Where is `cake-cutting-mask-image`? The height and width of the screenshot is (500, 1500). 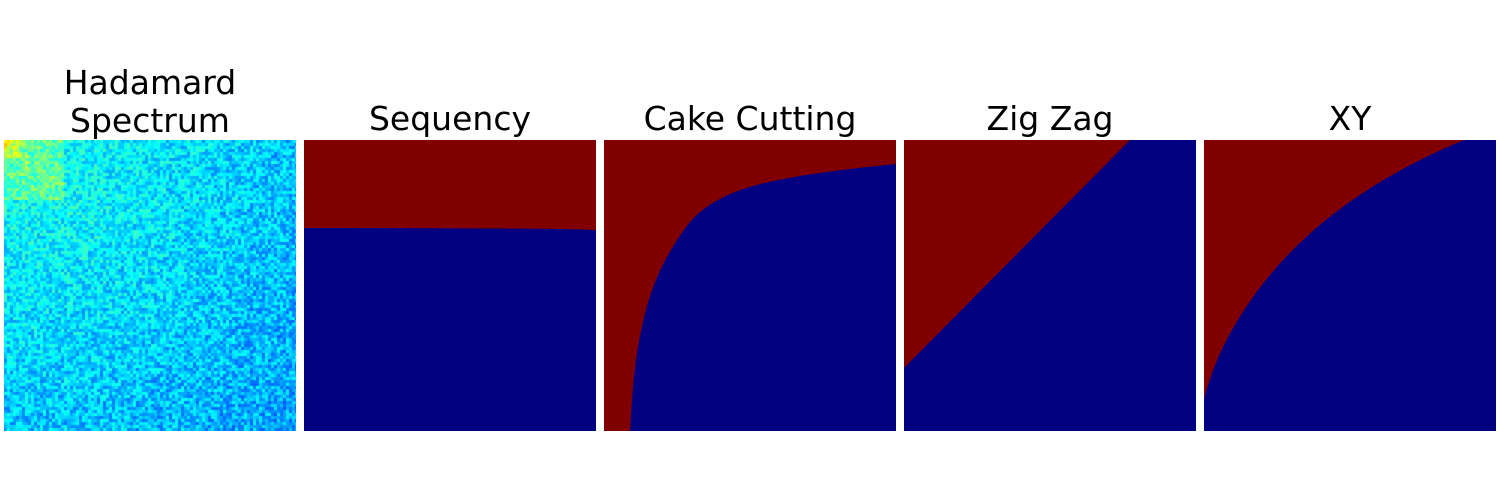 cake-cutting-mask-image is located at coordinates (750, 285).